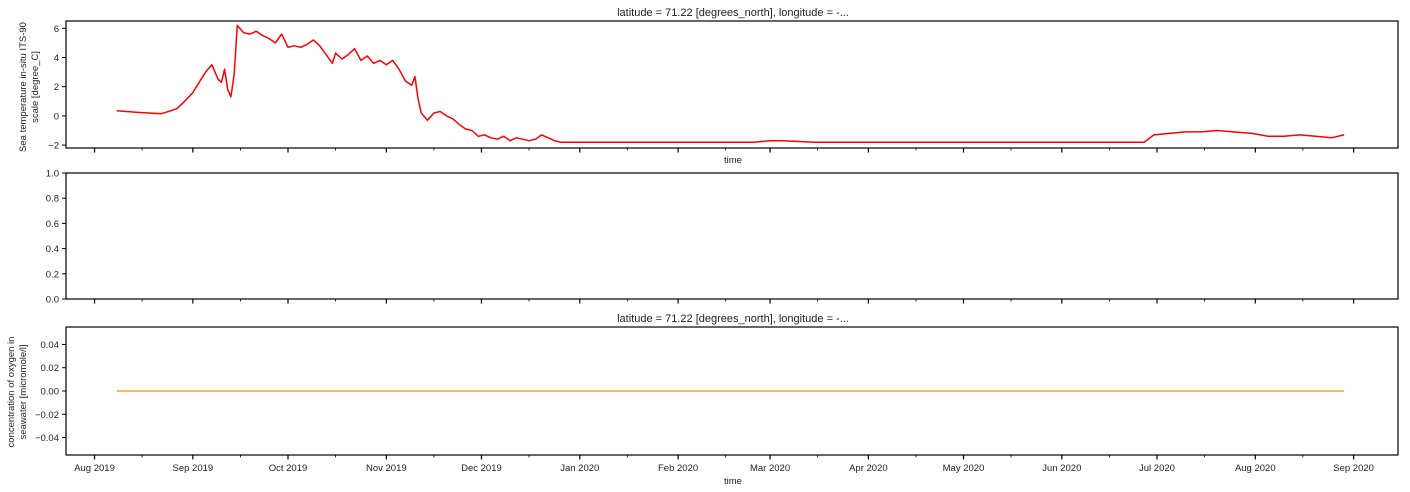 The height and width of the screenshot is (492, 1410). What do you see at coordinates (47, 415) in the screenshot?
I see `y-tick-label: −0.02` at bounding box center [47, 415].